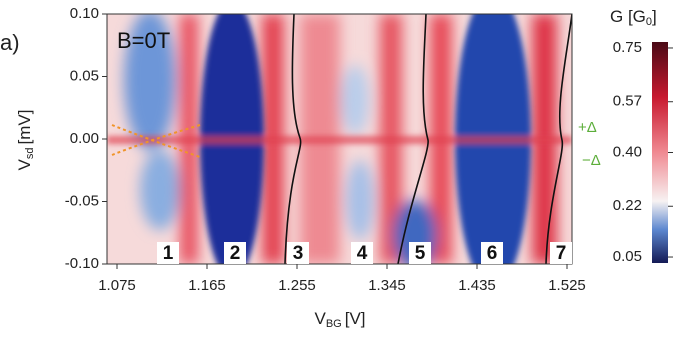  I want to click on annotation: B=0T, so click(143, 40).